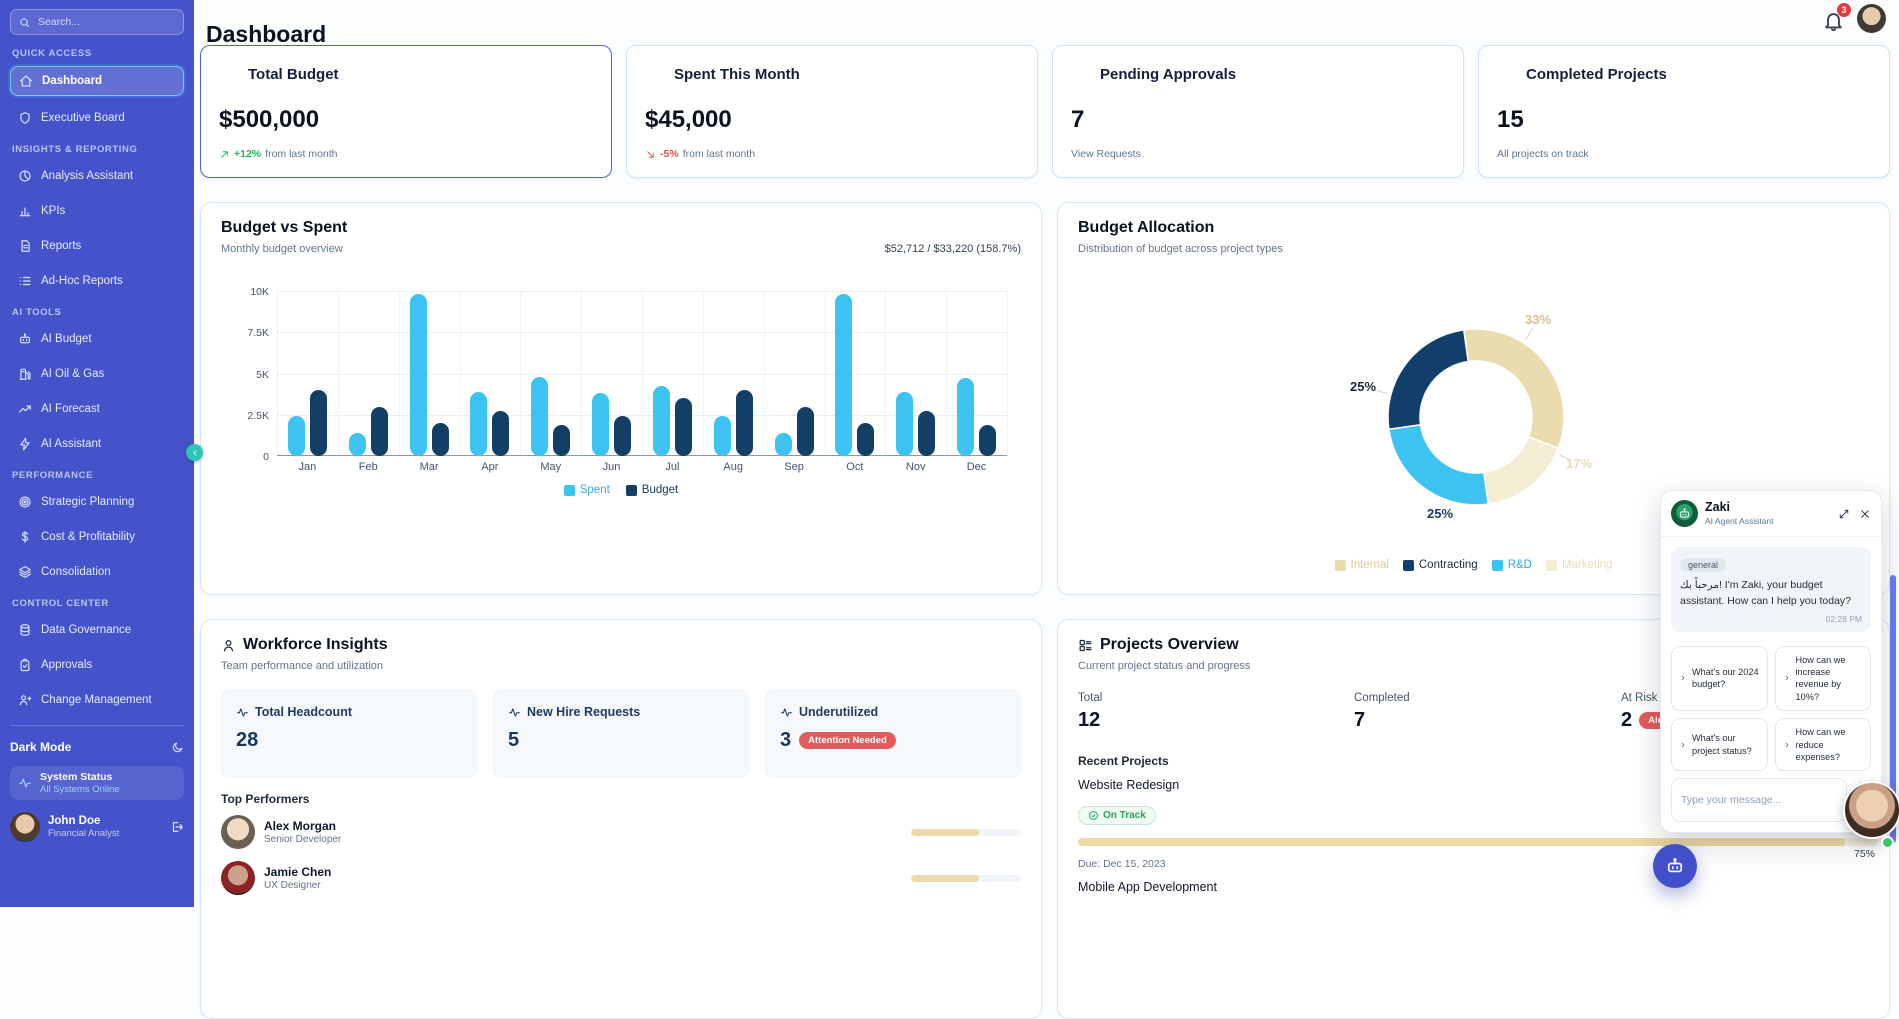 This screenshot has height=1019, width=1899. I want to click on sidebar-item-ai-assistant: AI Assistant, so click(97, 443).